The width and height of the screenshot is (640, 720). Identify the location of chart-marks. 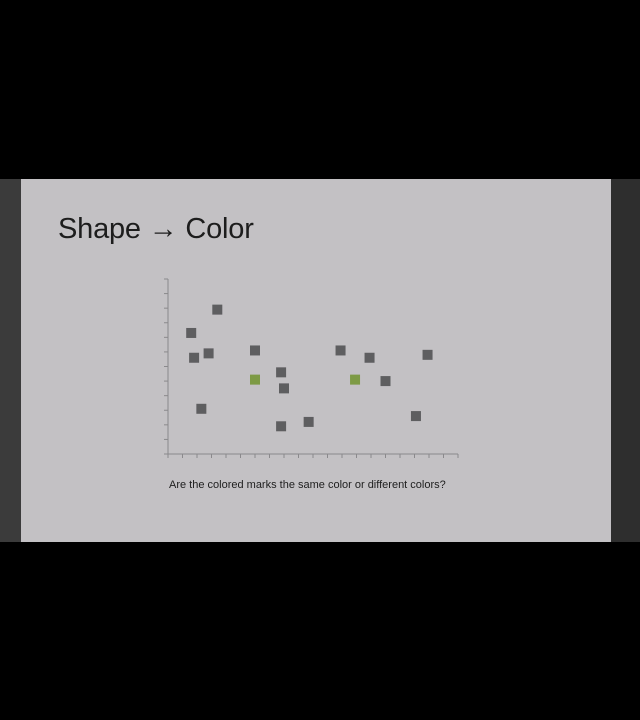
(309, 368).